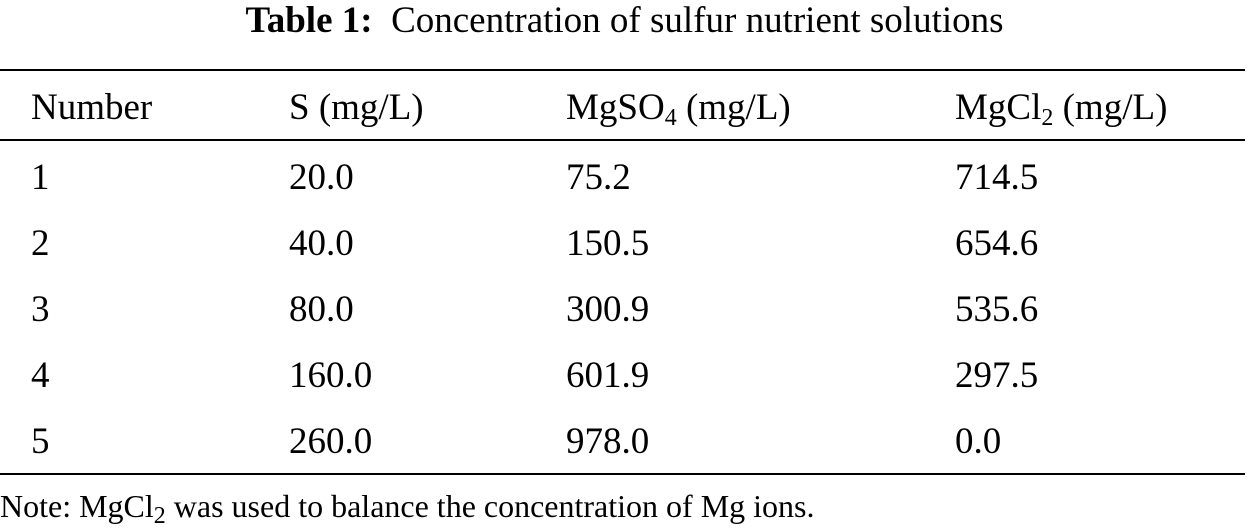 This screenshot has width=1249, height=532. What do you see at coordinates (40, 177) in the screenshot?
I see `cell-number: 1` at bounding box center [40, 177].